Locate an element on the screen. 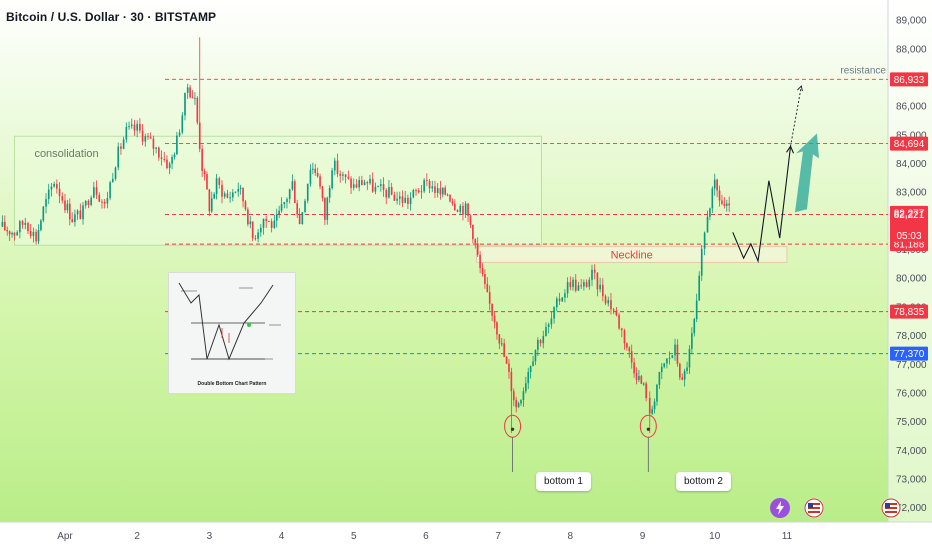 The image size is (932, 550). chart-title: Bitcoin / U.S. Dollar · 30 · BITSTAMP is located at coordinates (111, 17).